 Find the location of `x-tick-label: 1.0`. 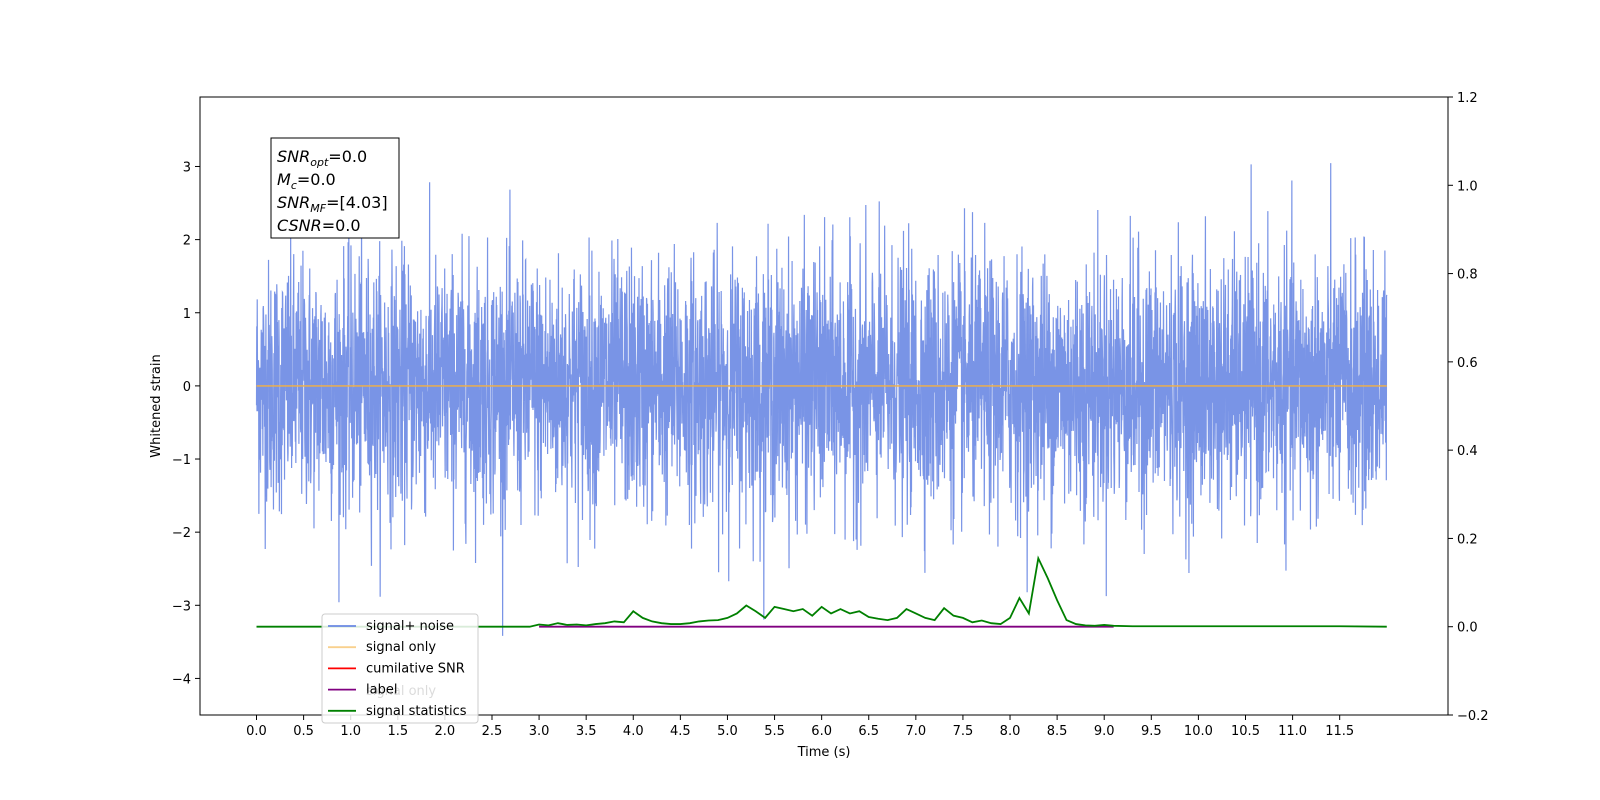

x-tick-label: 1.0 is located at coordinates (350, 731).